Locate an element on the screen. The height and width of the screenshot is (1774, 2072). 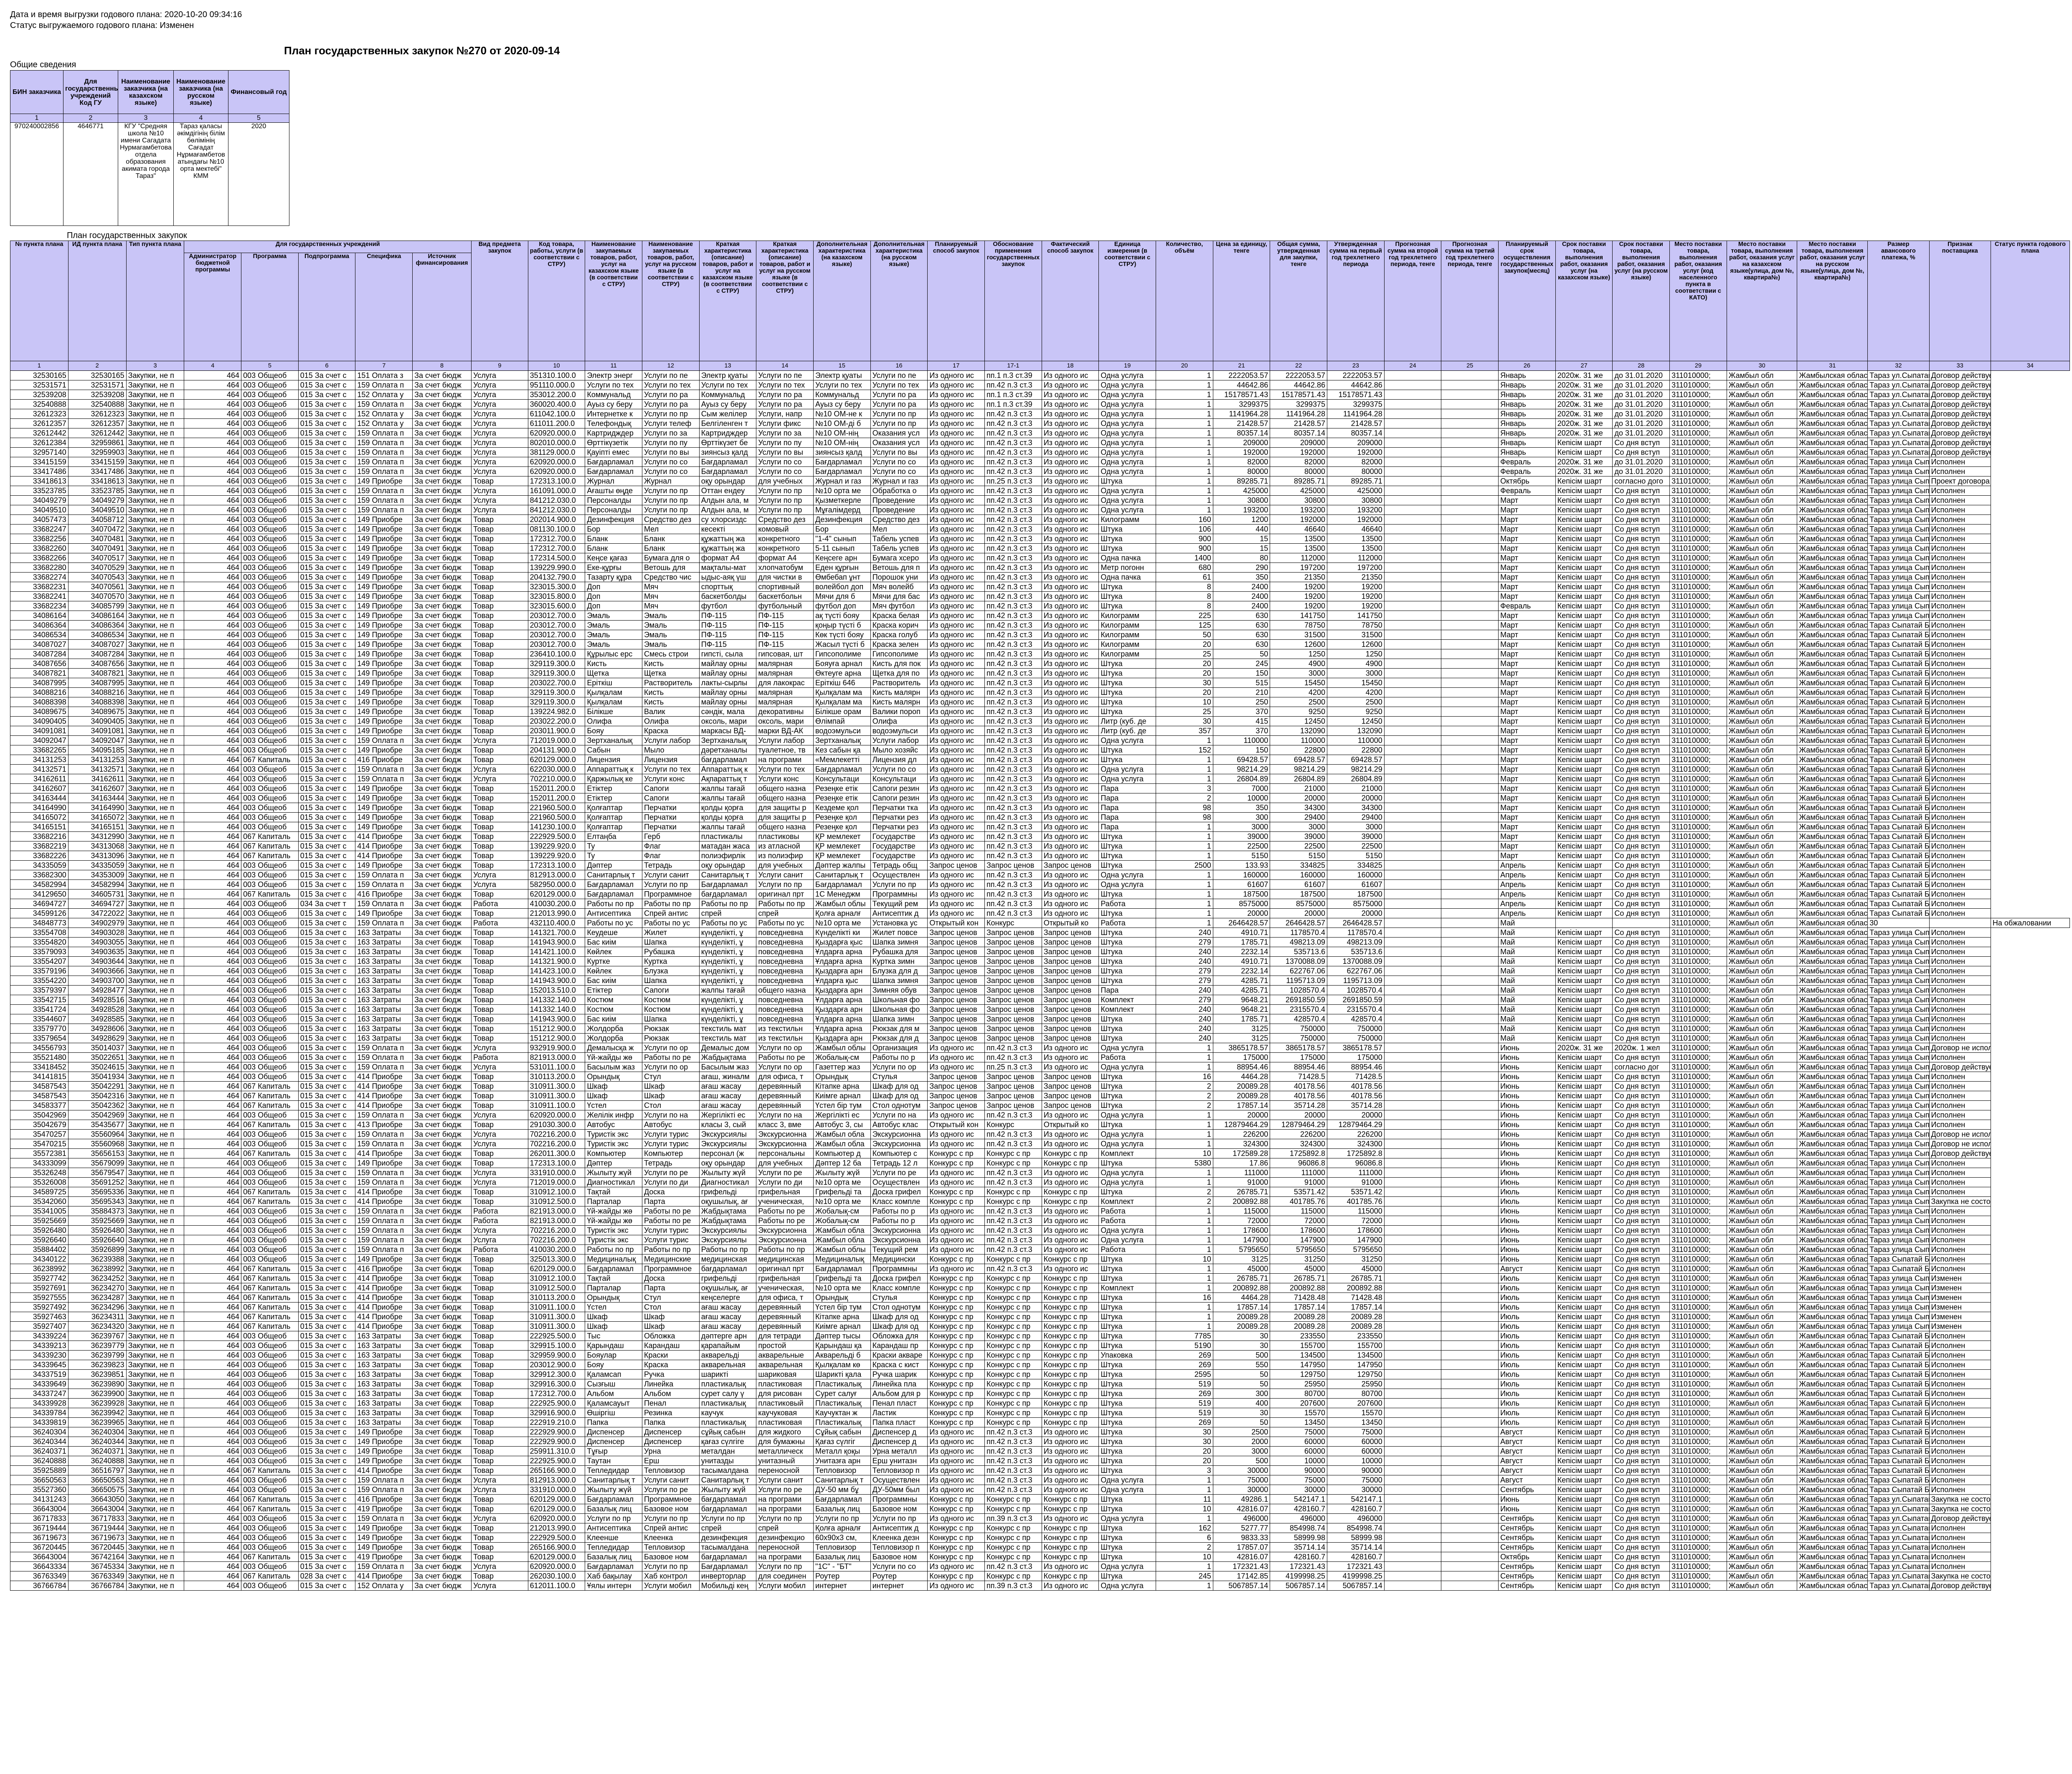
table-cell: 36763349 is located at coordinates (39, 1576).